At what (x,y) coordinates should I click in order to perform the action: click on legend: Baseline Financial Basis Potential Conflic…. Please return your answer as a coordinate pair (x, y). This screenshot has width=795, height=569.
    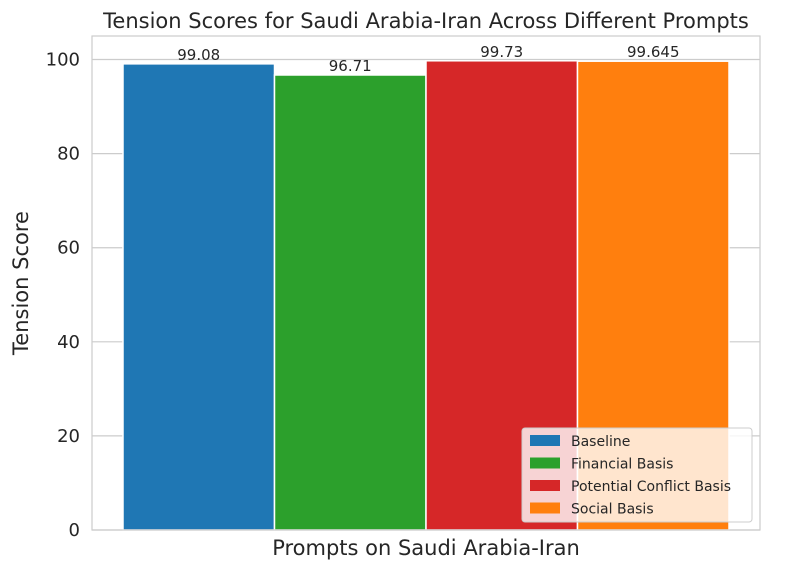
    Looking at the image, I should click on (637, 475).